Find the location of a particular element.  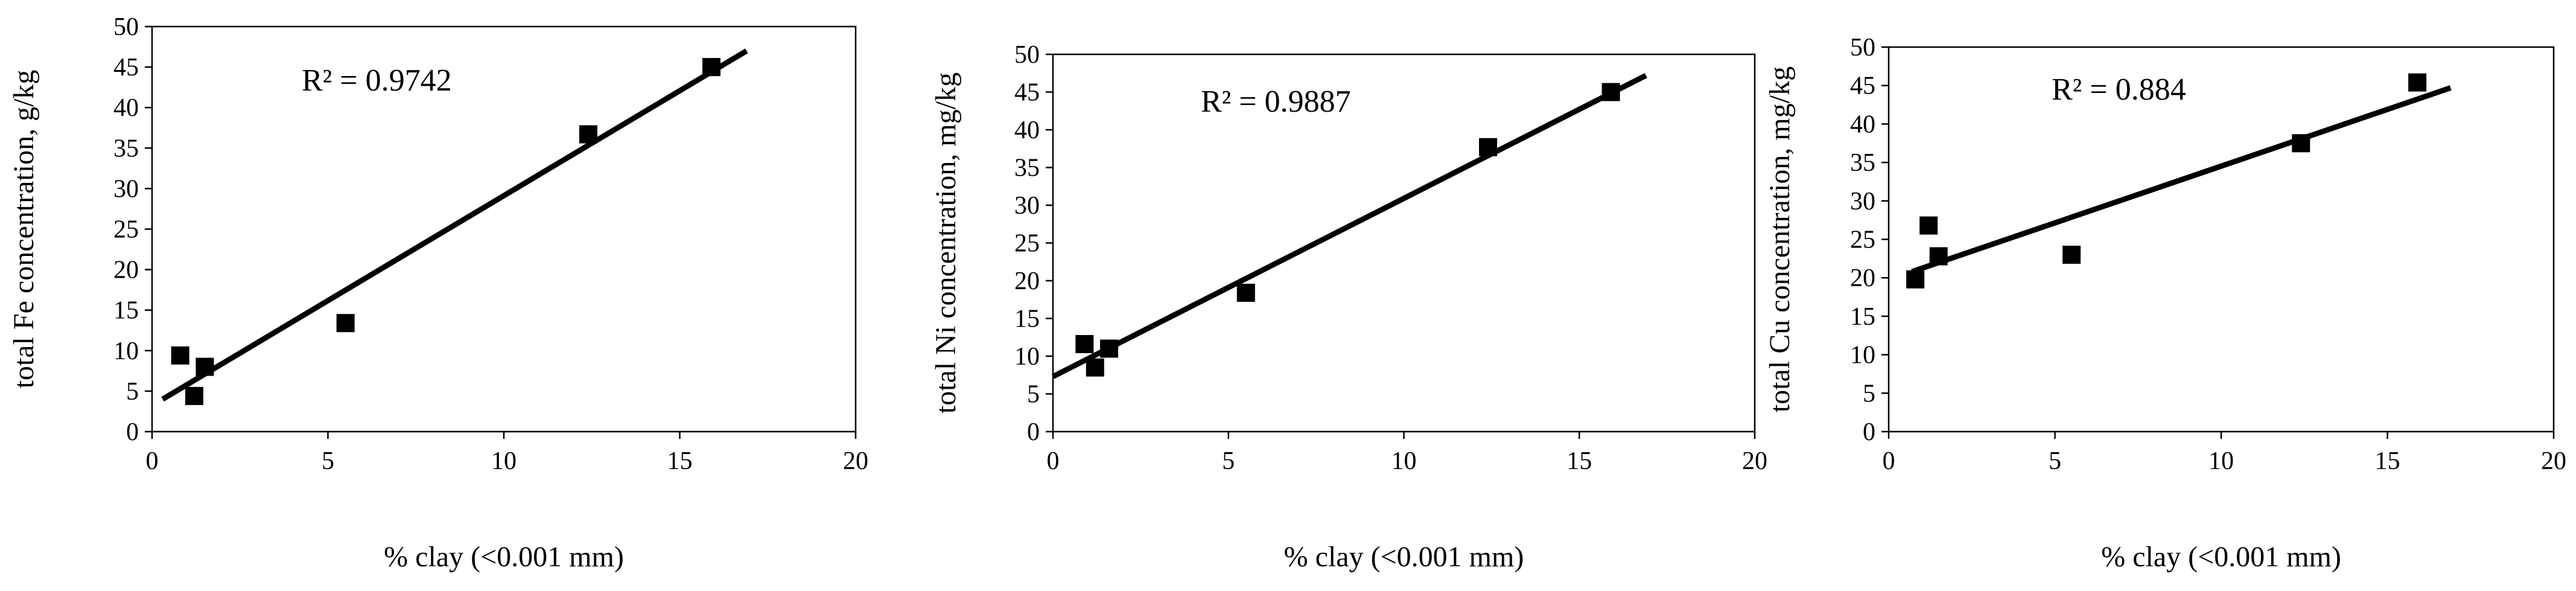

y-axis-title: total Ni concentration, mg/kg is located at coordinates (946, 243).